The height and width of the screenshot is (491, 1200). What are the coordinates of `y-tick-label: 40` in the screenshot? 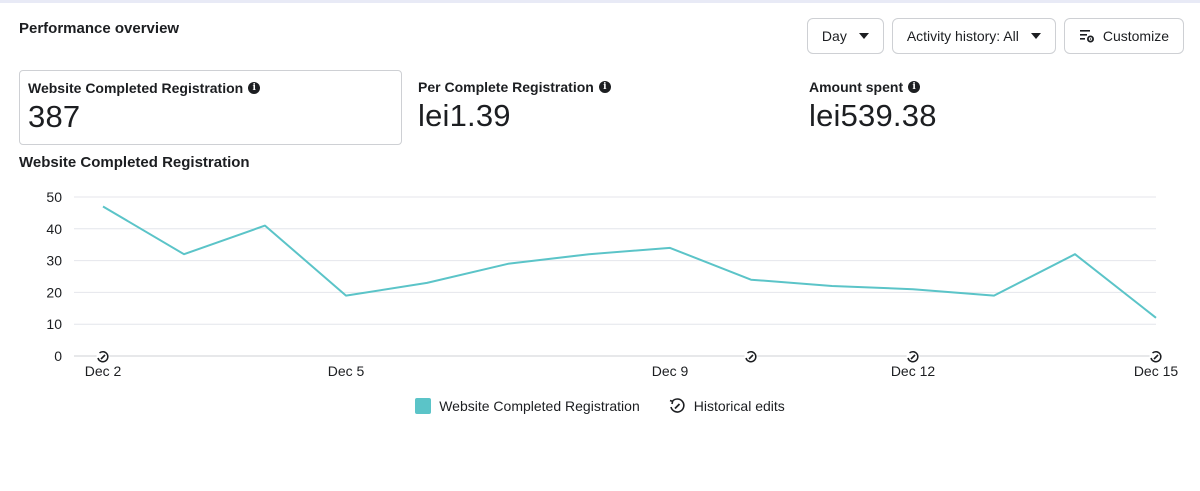 It's located at (54, 229).